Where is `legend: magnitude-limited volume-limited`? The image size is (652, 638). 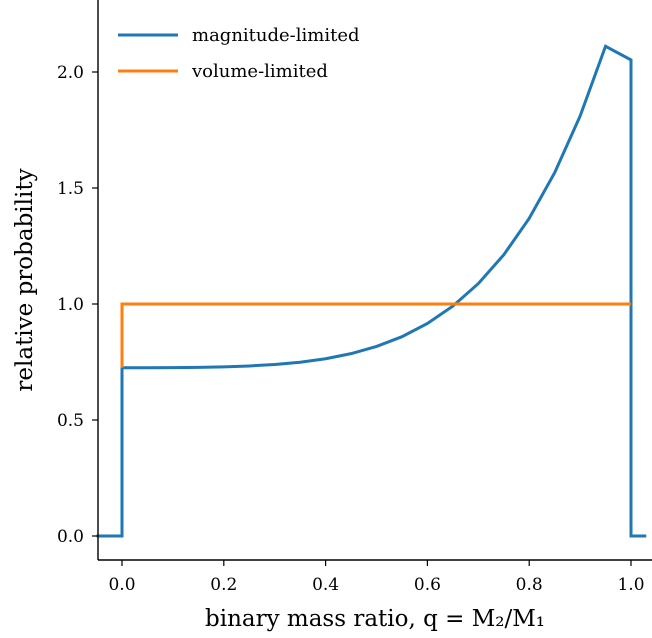 legend: magnitude-limited volume-limited is located at coordinates (239, 53).